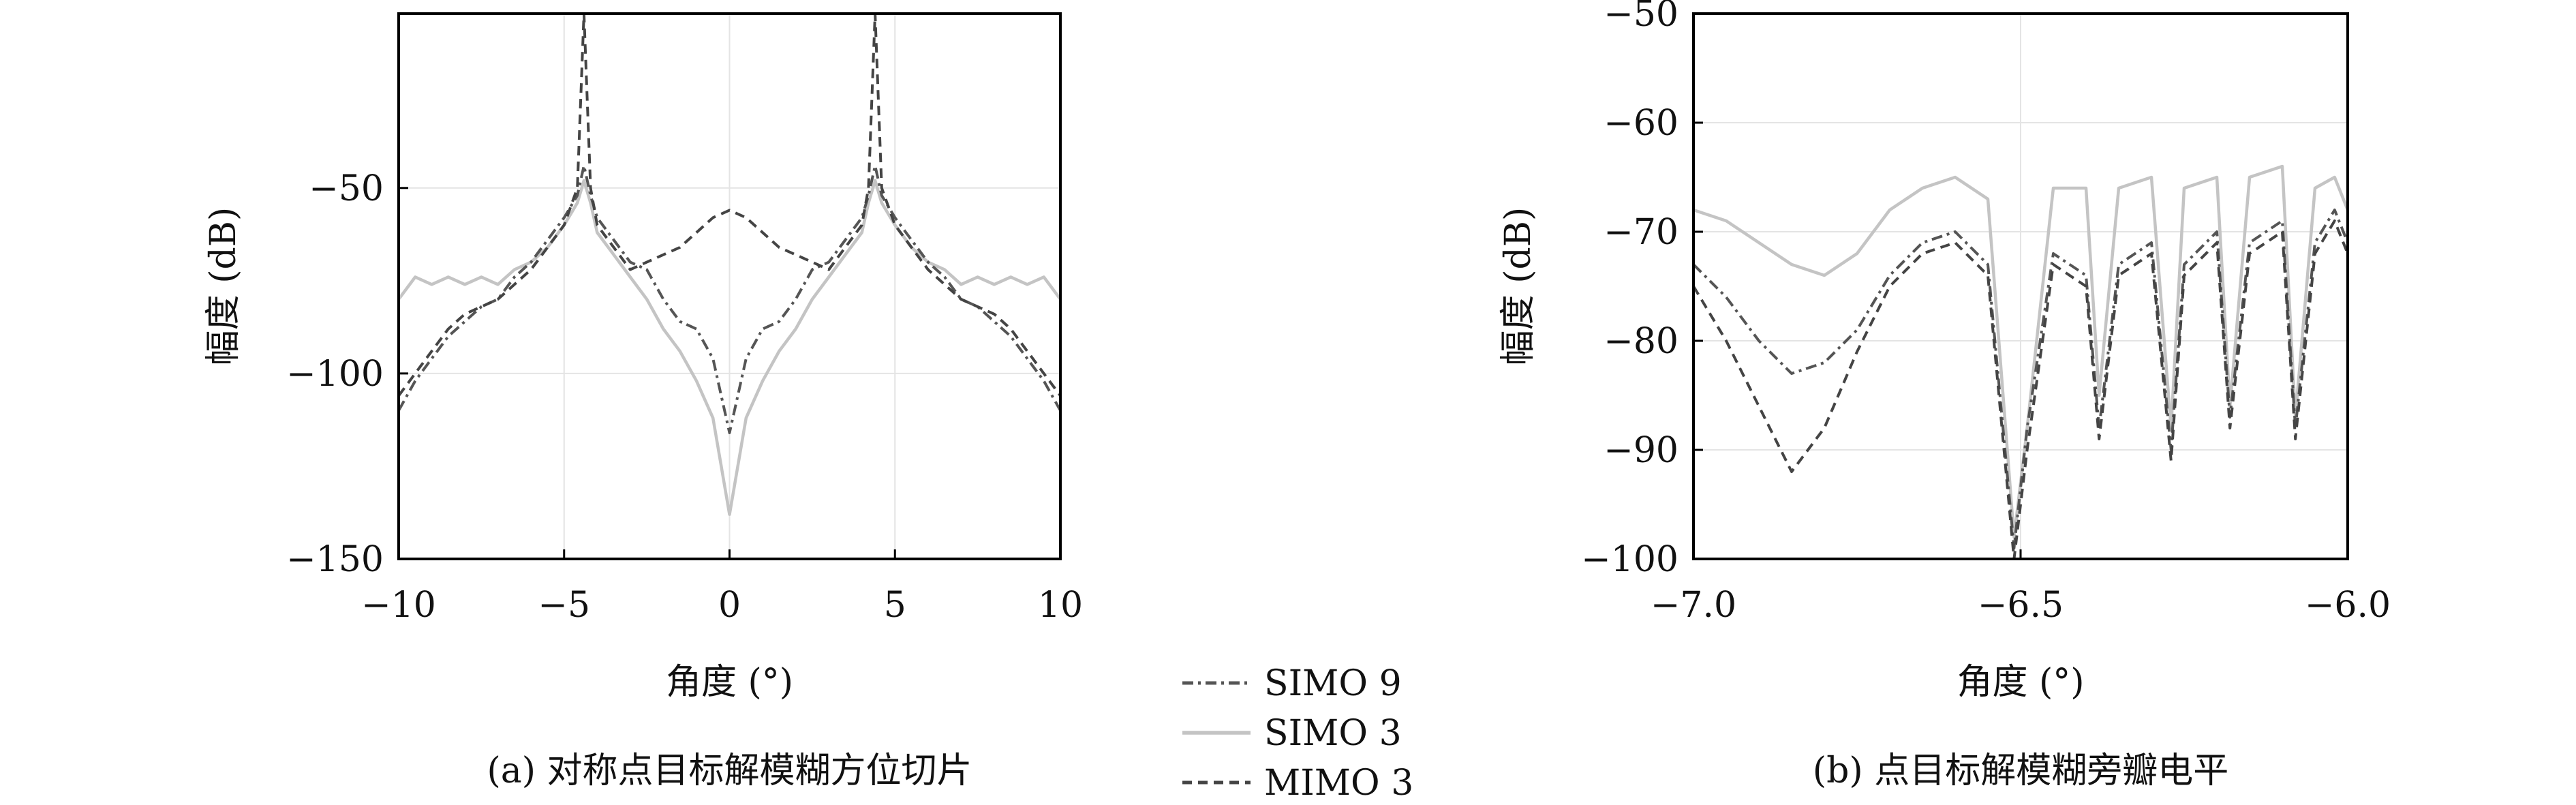  I want to click on b-ytick-label-5: −50, so click(1641, 17).